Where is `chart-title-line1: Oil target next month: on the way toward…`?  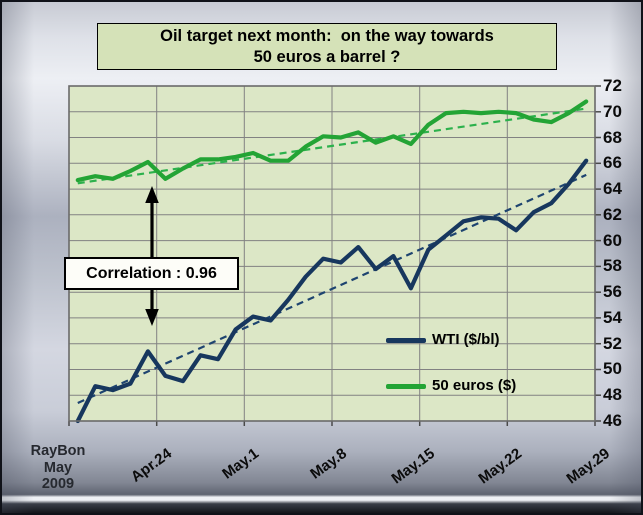 chart-title-line1: Oil target next month: on the way toward… is located at coordinates (327, 35).